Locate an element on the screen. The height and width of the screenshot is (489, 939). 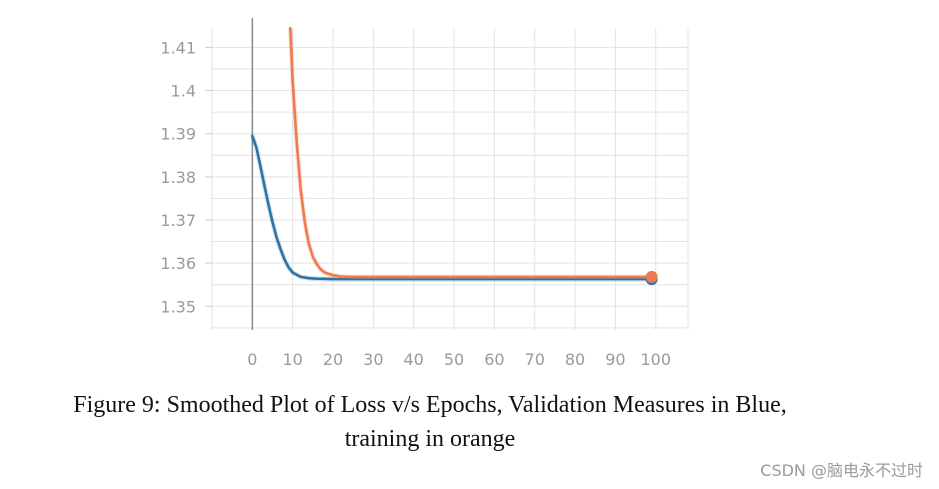
y-tick-label: 1.35 is located at coordinates (178, 306).